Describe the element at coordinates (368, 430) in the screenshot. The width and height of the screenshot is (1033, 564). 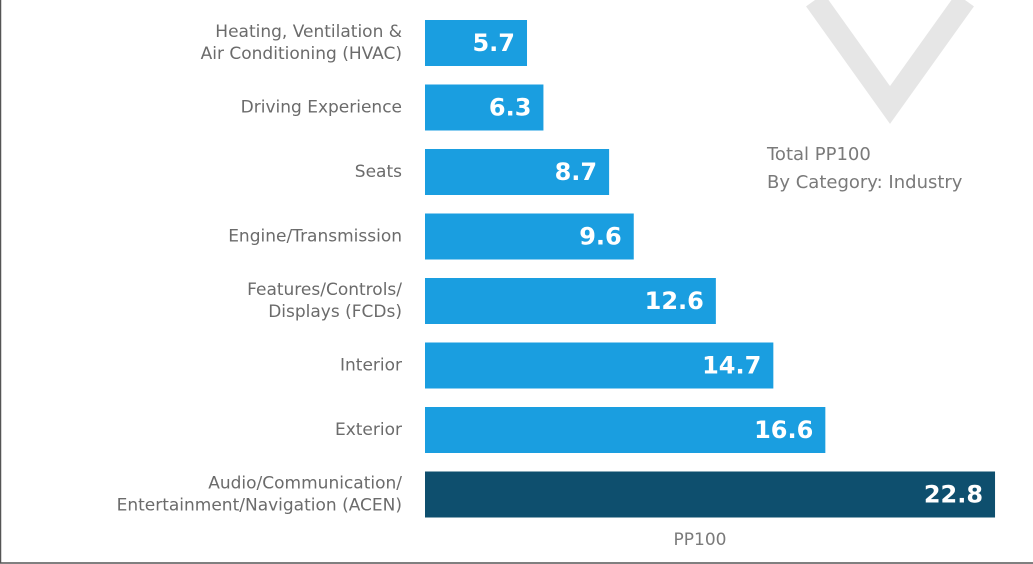
I see `category-label: Exterior` at that location.